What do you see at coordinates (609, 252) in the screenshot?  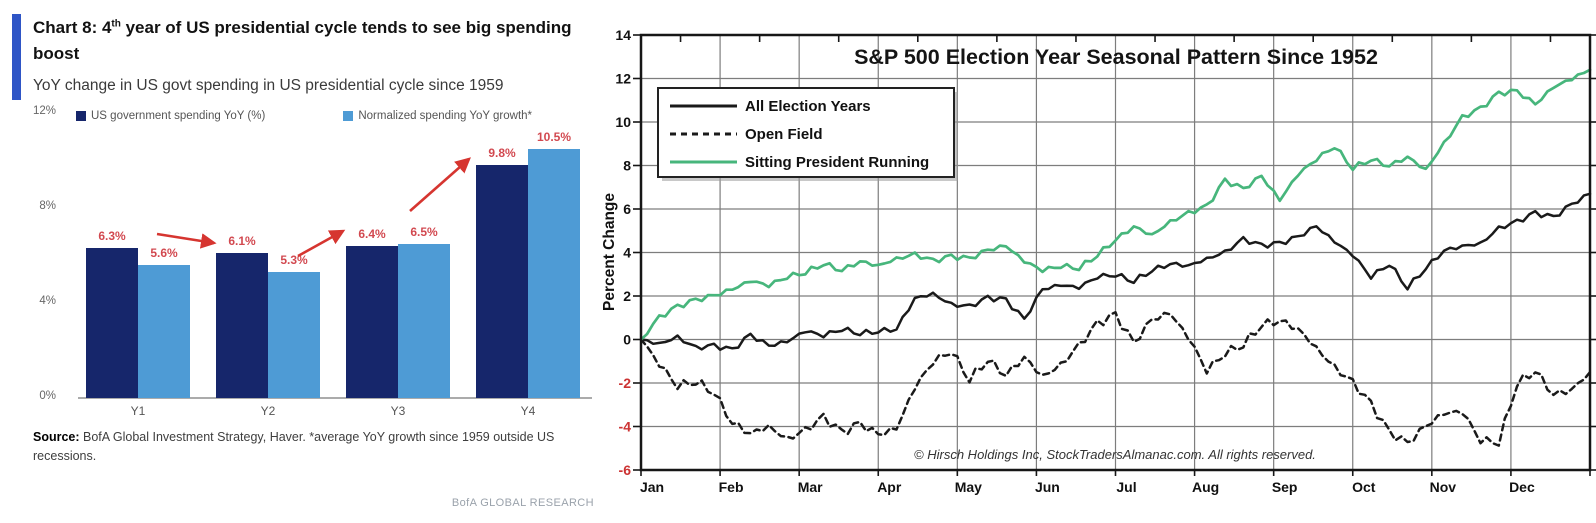 I see `y-axis-title: Percent Change` at bounding box center [609, 252].